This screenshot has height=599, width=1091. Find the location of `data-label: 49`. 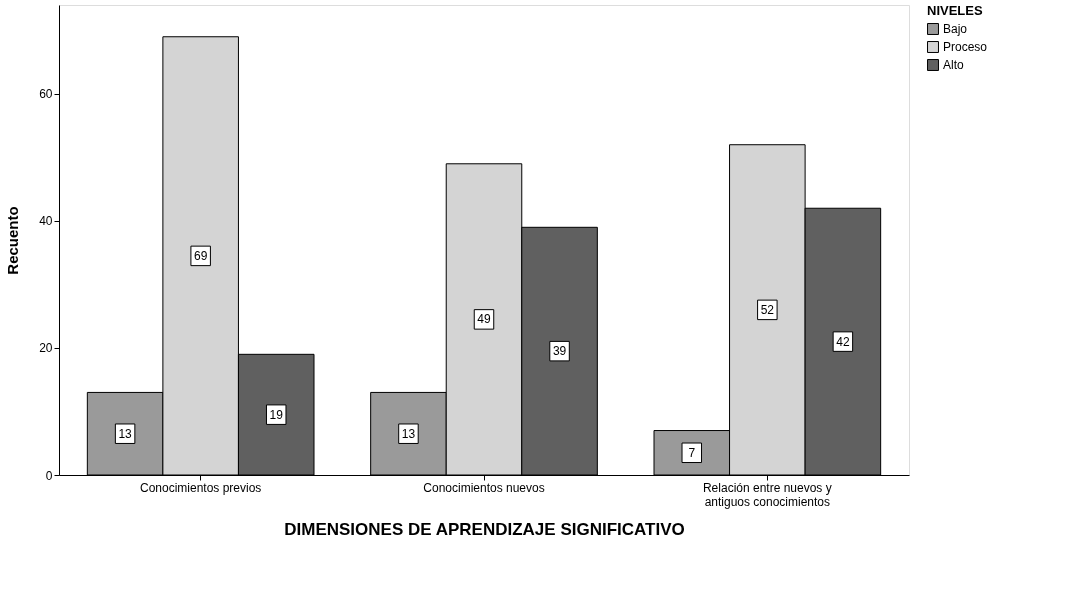

data-label: 49 is located at coordinates (484, 319).